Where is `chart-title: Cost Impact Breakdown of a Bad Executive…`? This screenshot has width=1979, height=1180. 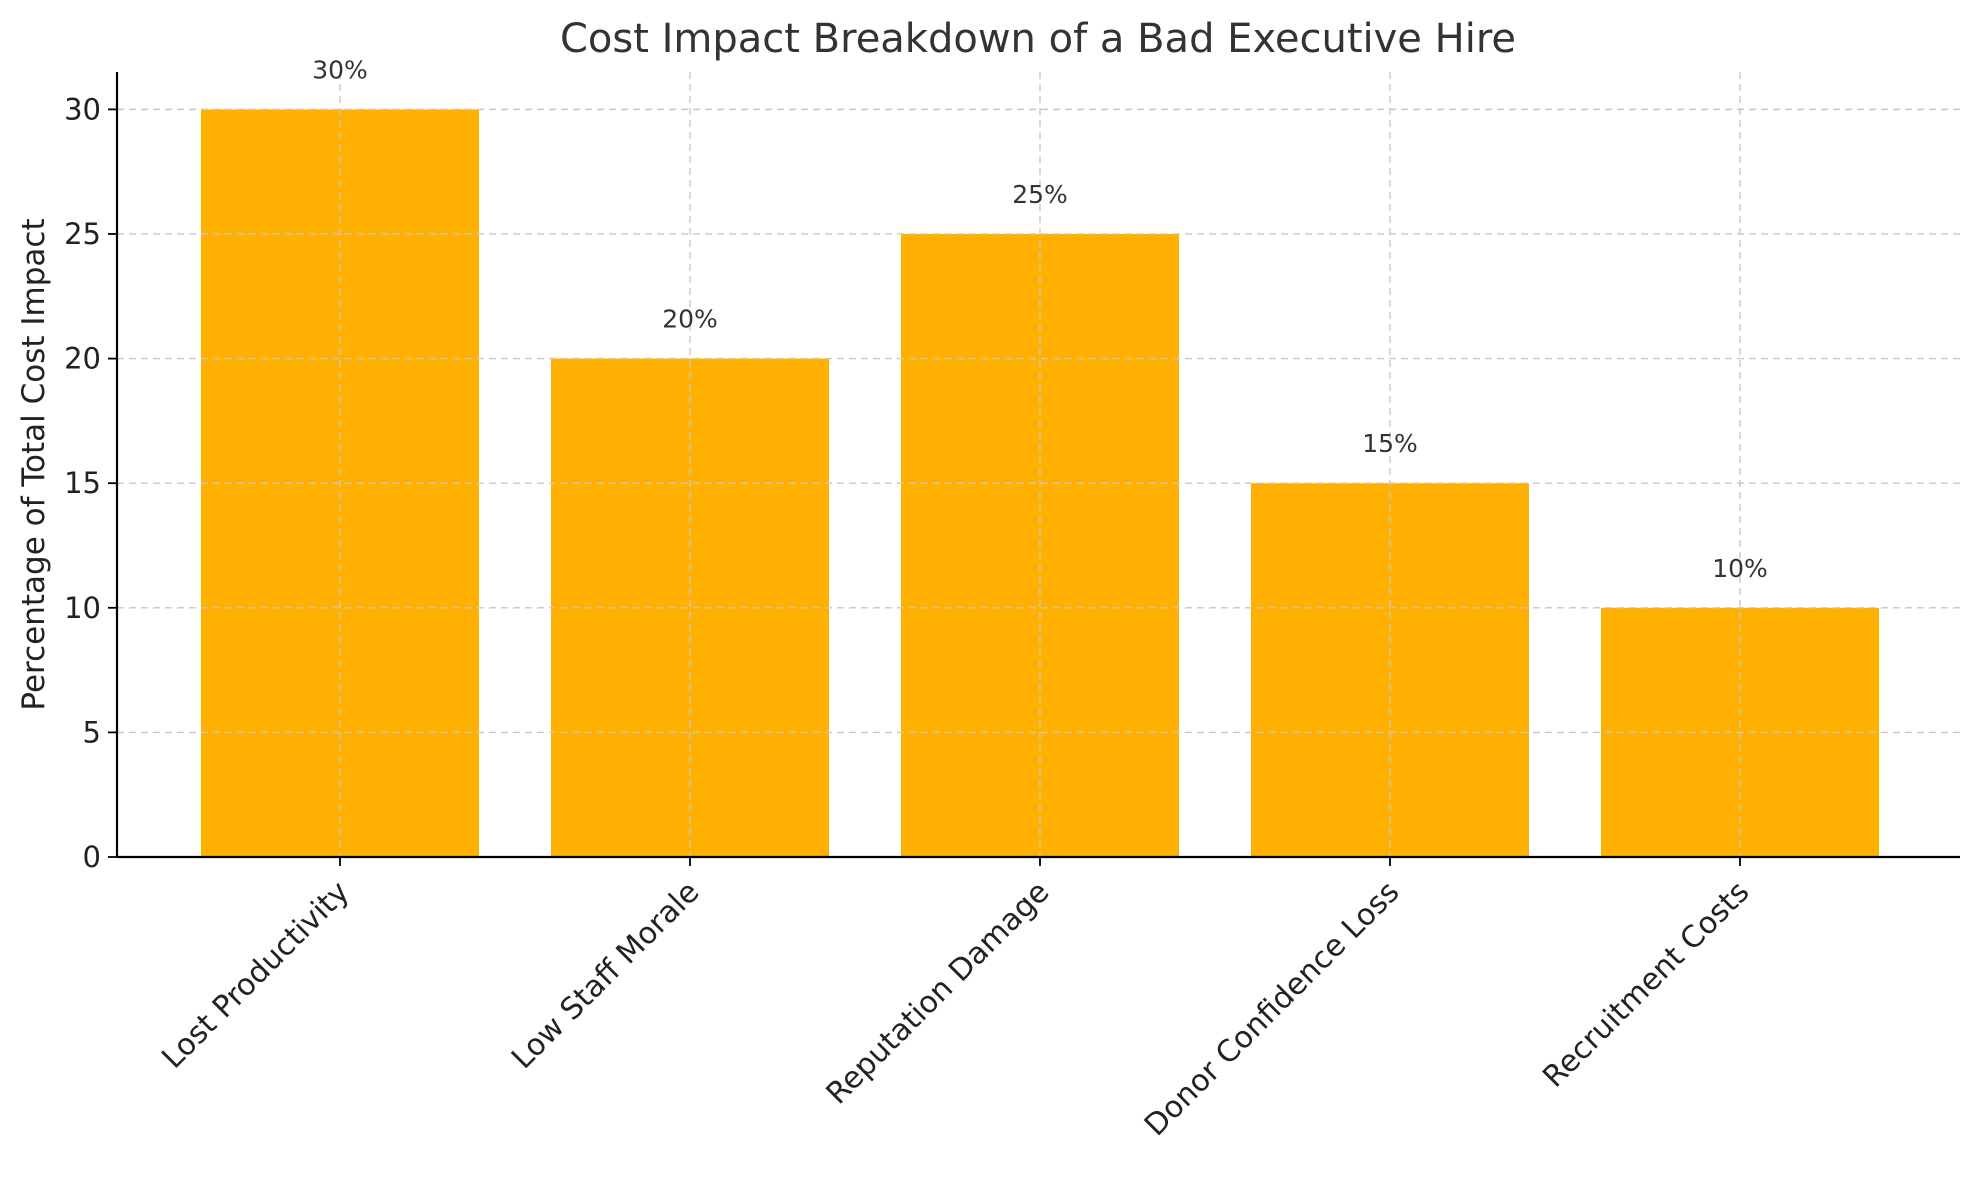
chart-title: Cost Impact Breakdown of a Bad Executive… is located at coordinates (1038, 39).